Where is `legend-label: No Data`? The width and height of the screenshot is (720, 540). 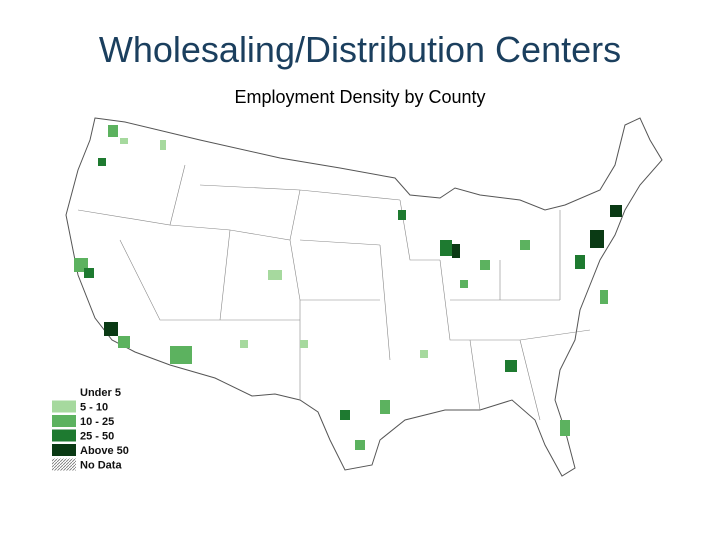
legend-label: No Data is located at coordinates (101, 466).